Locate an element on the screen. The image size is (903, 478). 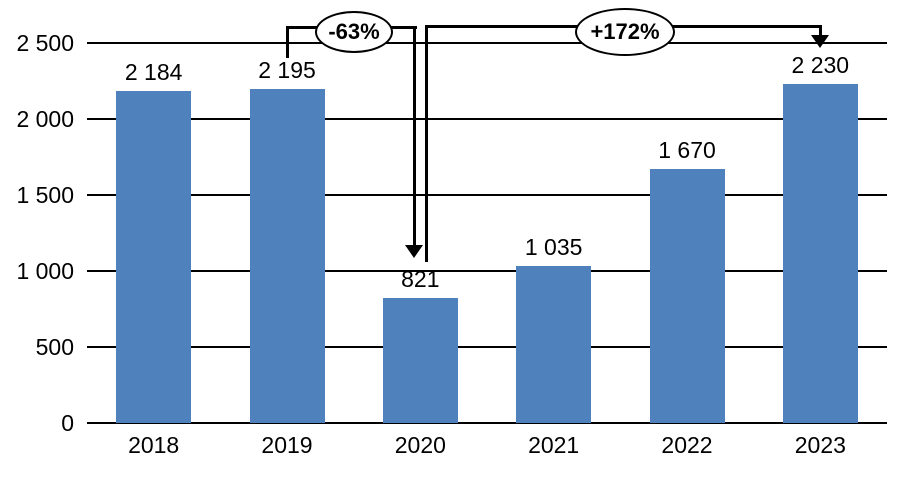
bar-2021 is located at coordinates (554, 344).